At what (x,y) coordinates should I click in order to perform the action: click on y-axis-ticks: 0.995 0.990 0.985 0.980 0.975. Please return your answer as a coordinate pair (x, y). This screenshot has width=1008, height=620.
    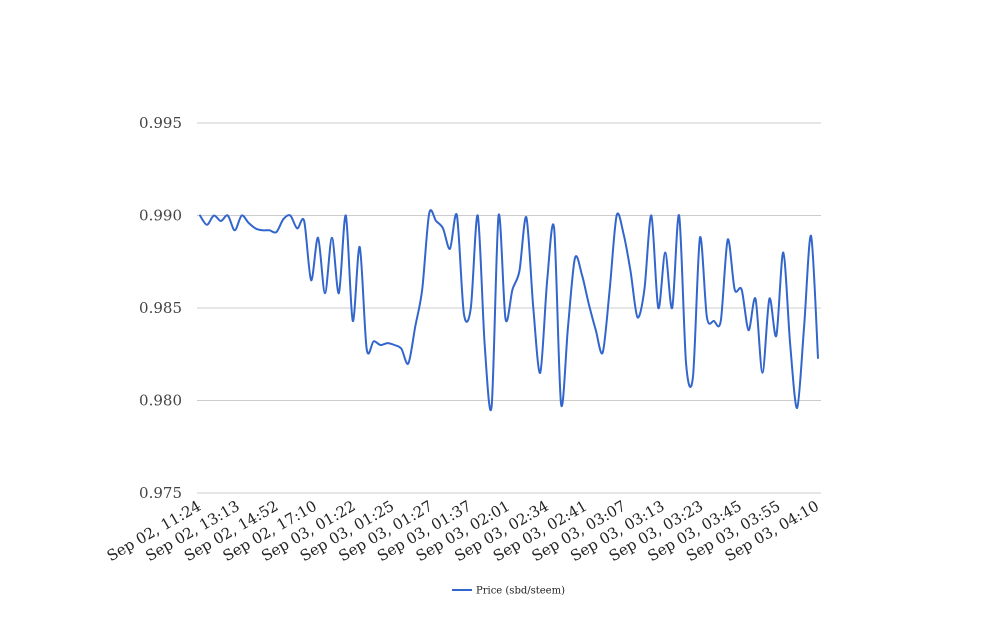
    Looking at the image, I should click on (160, 308).